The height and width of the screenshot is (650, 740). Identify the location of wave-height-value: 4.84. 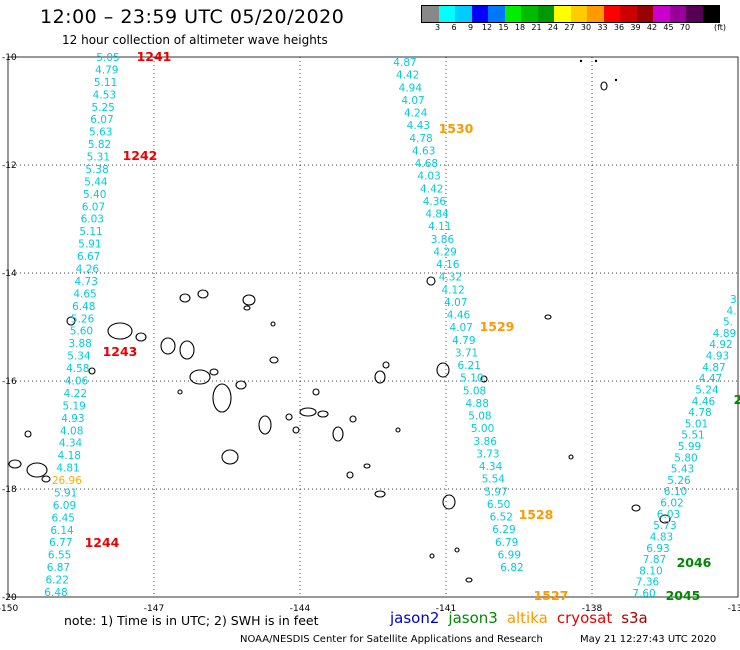
(437, 215).